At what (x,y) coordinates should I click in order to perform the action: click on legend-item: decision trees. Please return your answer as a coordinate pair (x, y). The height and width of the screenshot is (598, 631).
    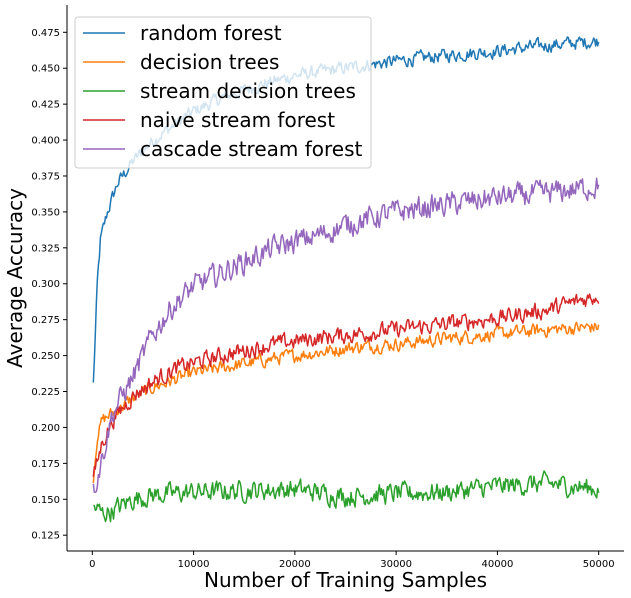
    Looking at the image, I should click on (181, 62).